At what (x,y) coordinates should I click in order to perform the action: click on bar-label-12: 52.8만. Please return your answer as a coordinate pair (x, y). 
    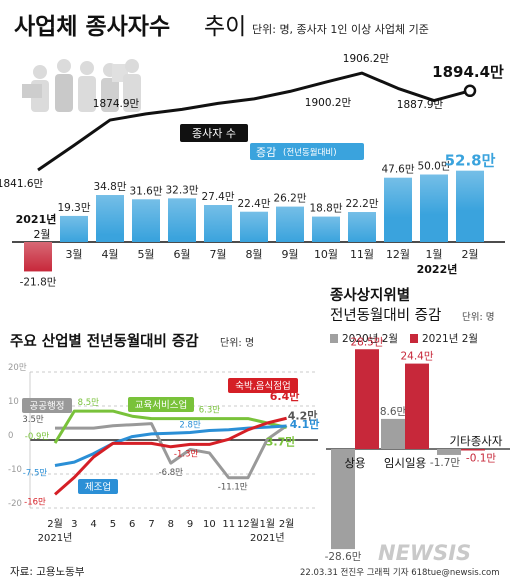
    Looking at the image, I should click on (470, 161).